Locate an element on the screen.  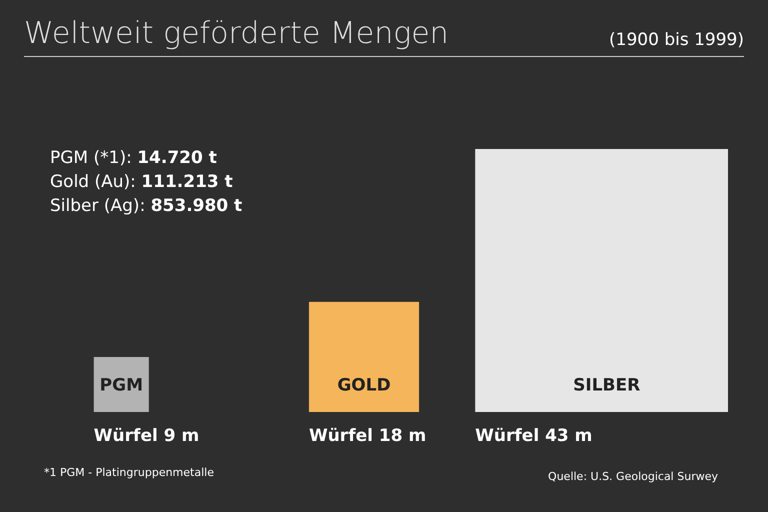
chart-title: Weltweit geförderte Mengen is located at coordinates (236, 33).